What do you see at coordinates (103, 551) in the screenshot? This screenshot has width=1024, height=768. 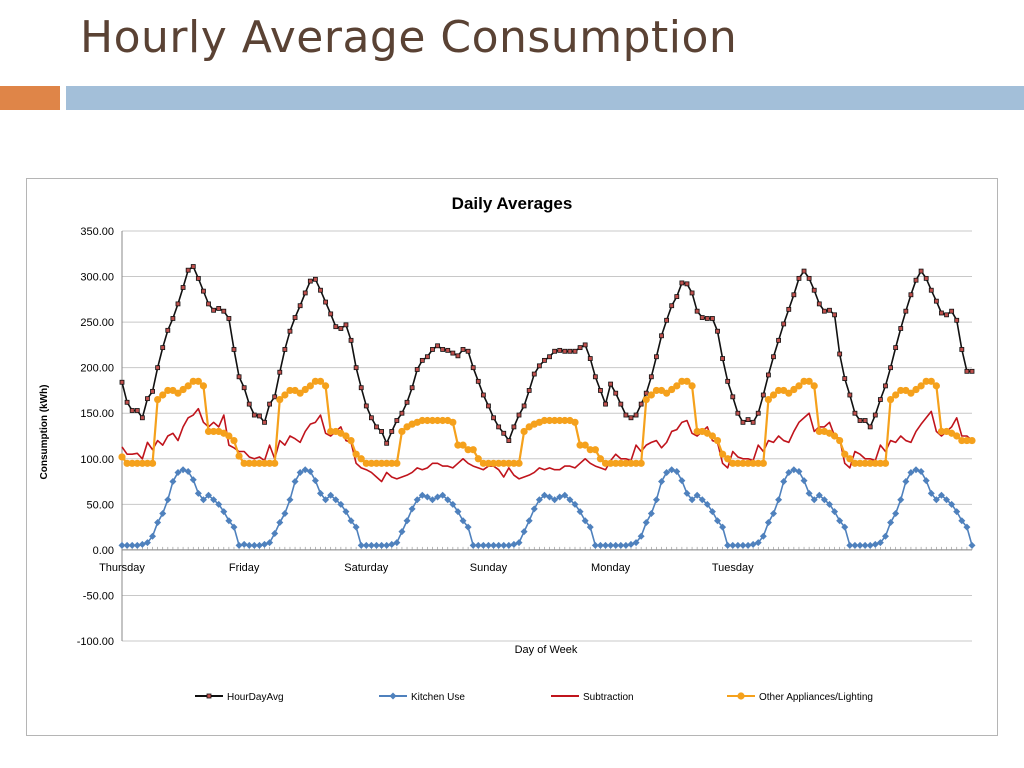 I see `y-tick-label: 0.00` at bounding box center [103, 551].